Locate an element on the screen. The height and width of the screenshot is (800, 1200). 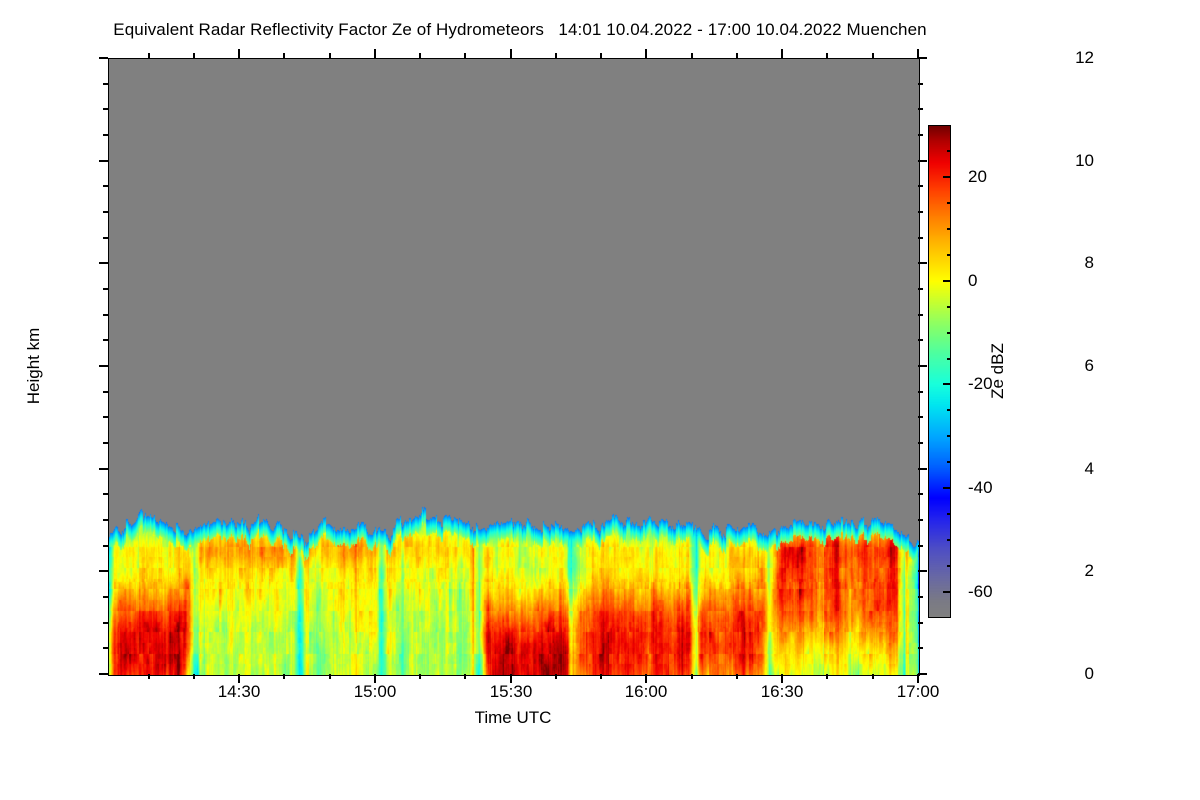
x-axis-tick-label: 15:30 is located at coordinates (511, 691).